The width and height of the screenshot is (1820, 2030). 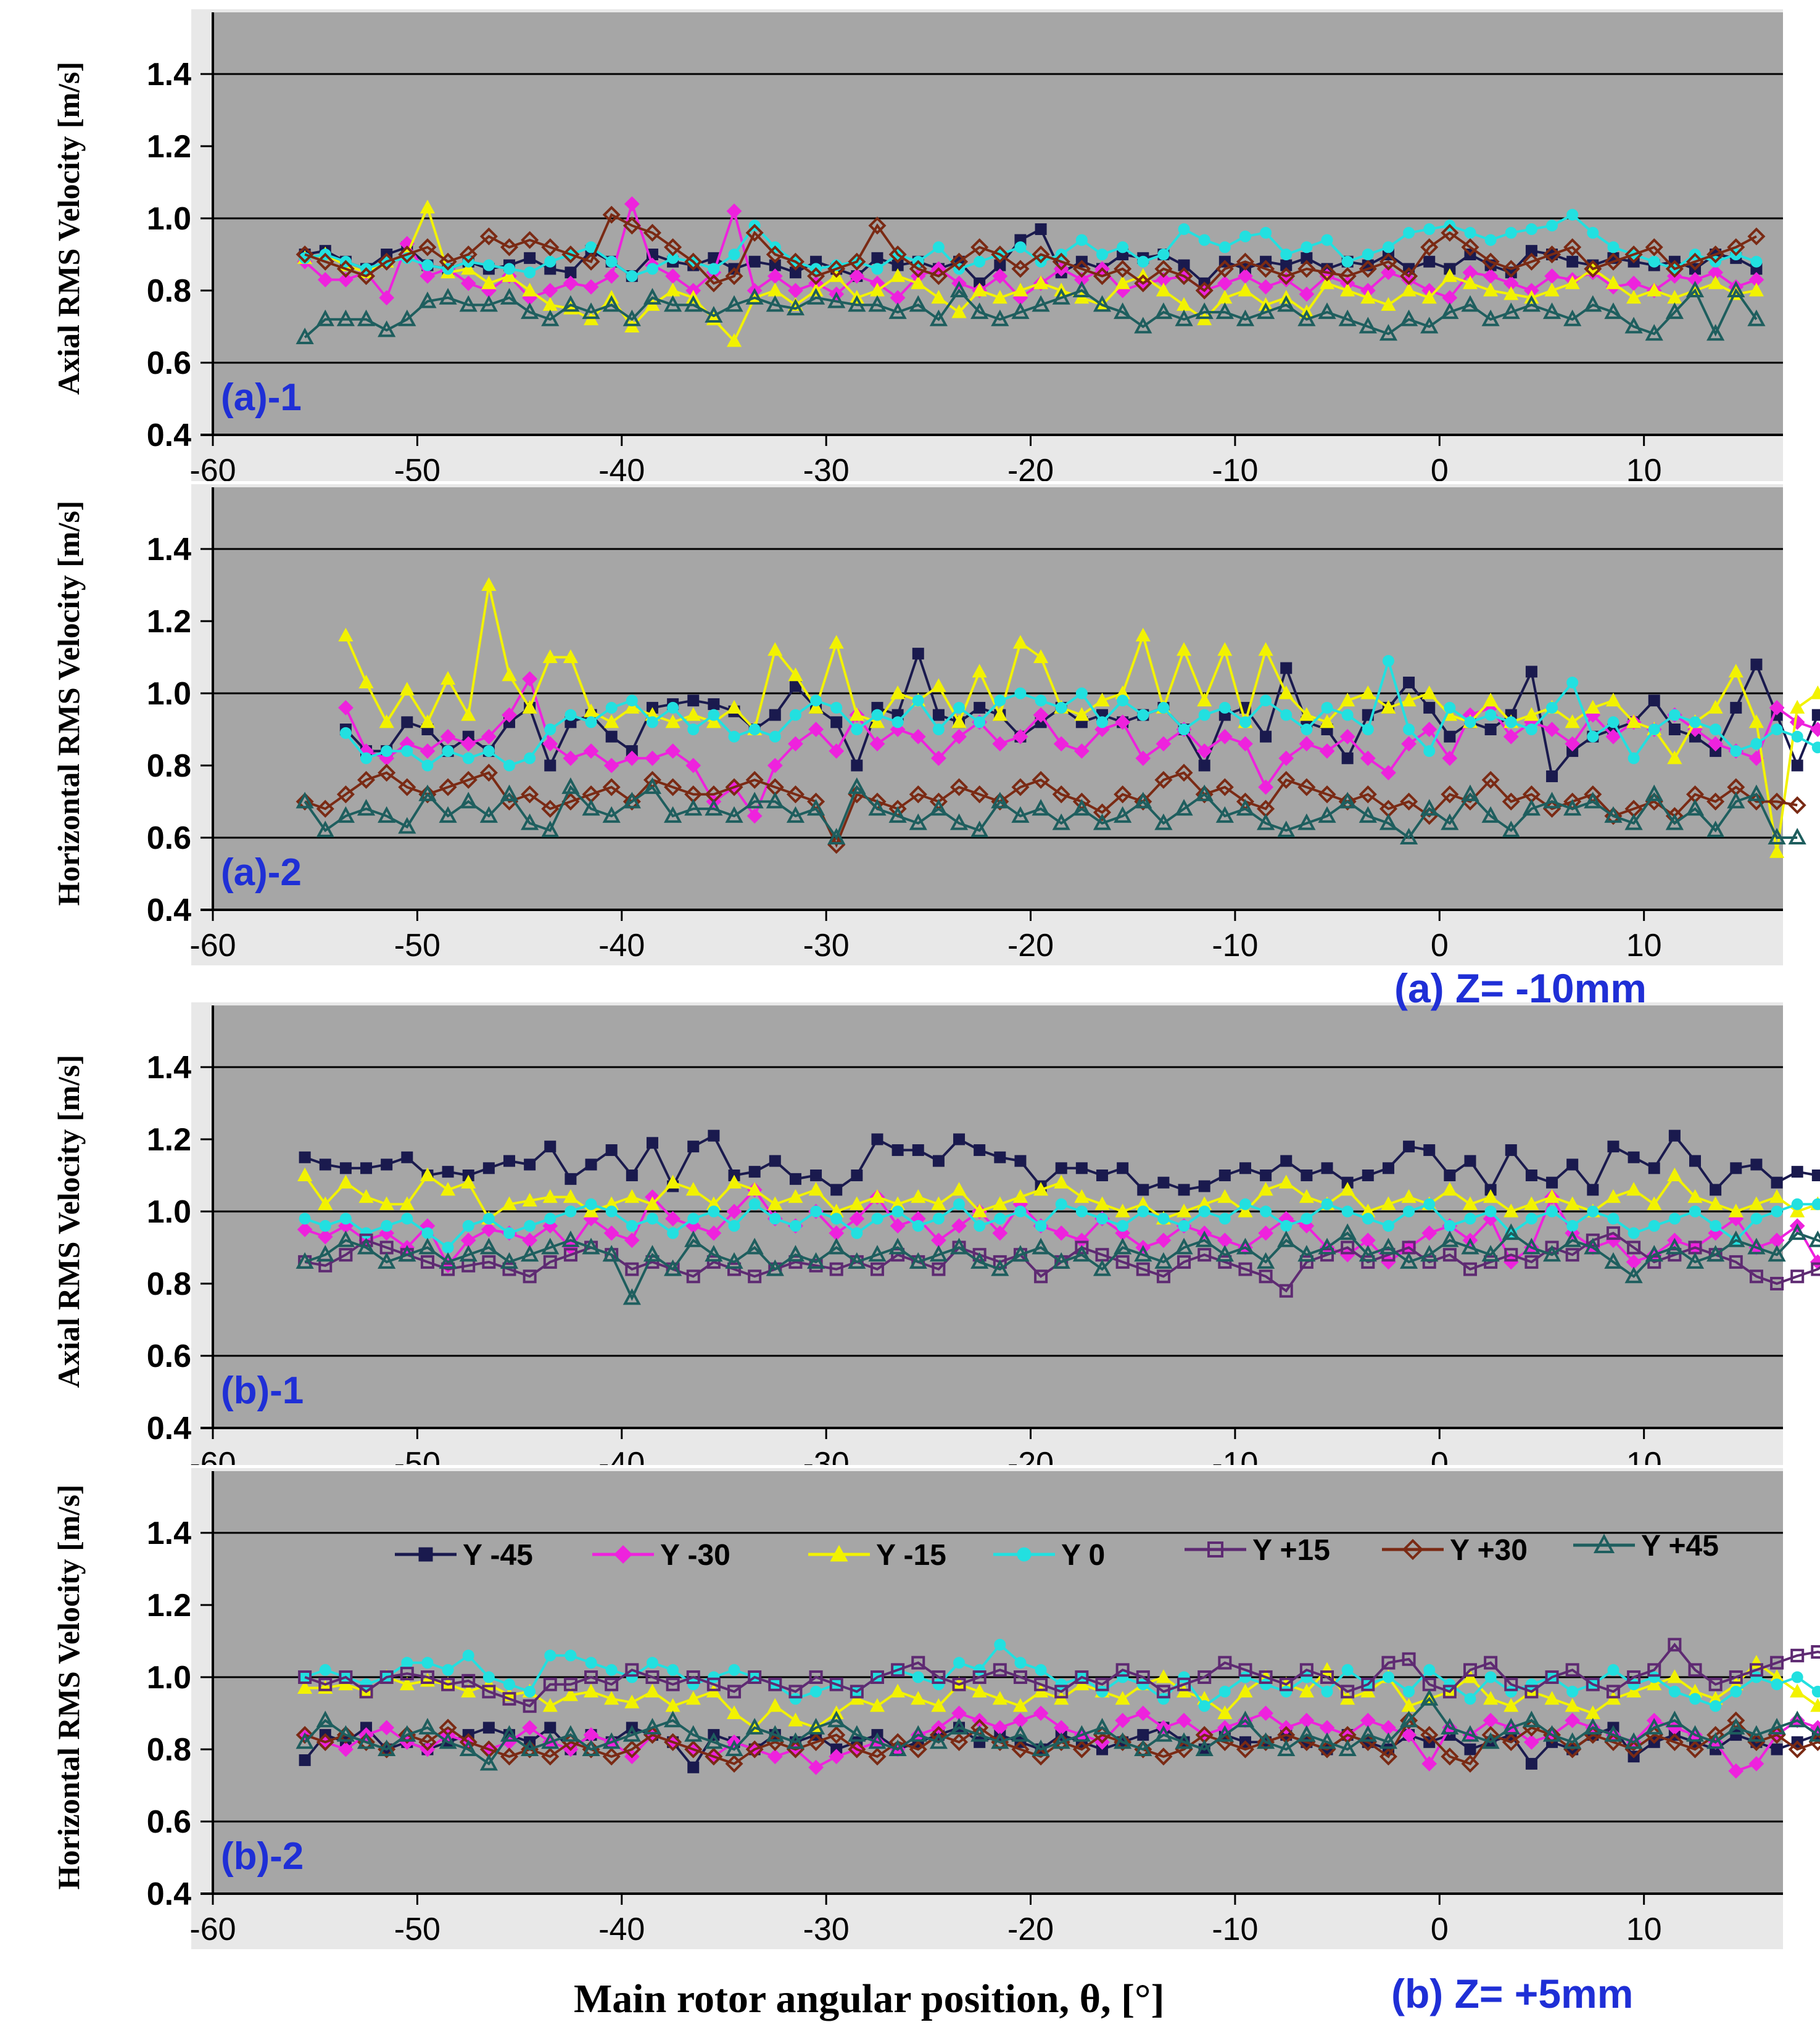 I want to click on y-tick-label: 0.8, so click(x=169, y=291).